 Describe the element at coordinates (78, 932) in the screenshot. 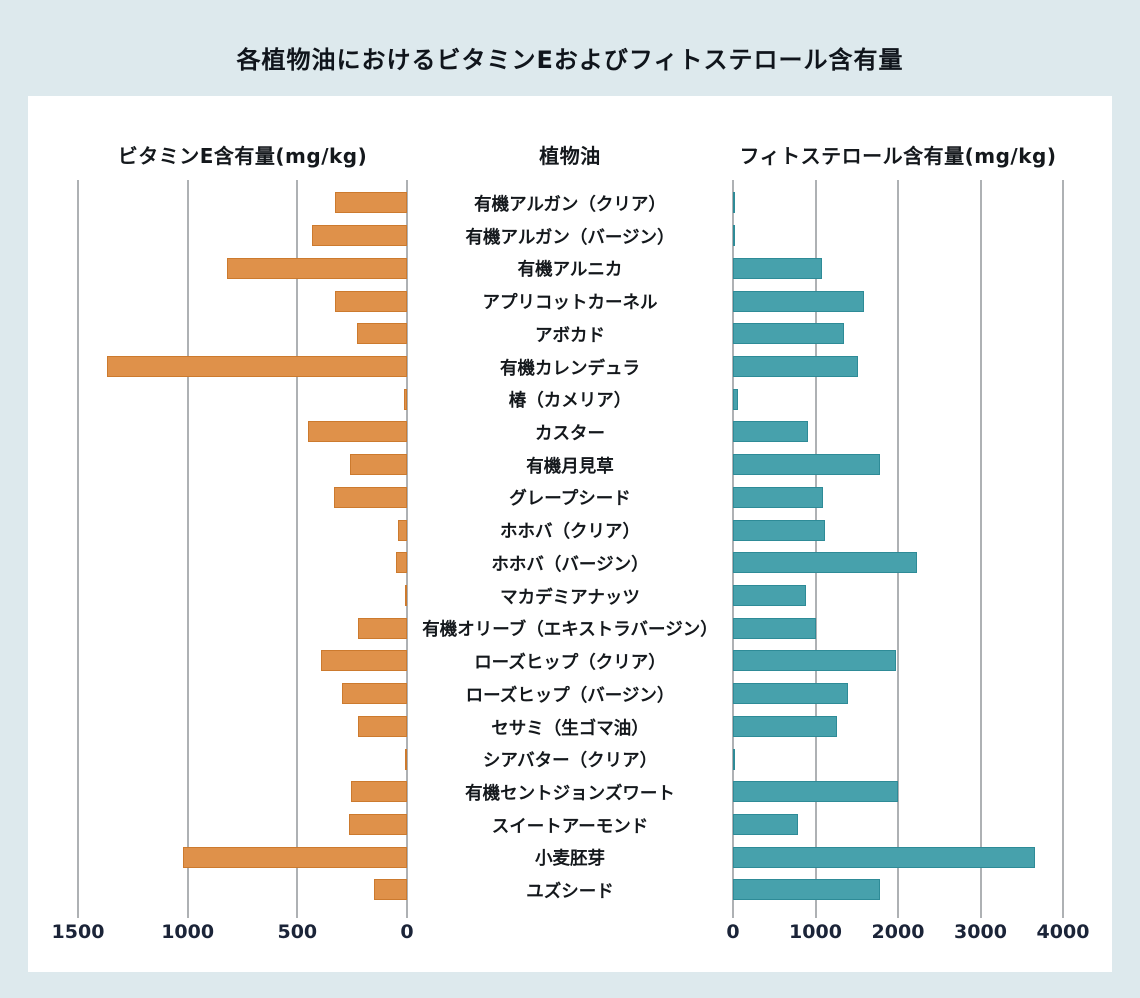

I see `left-axis-tick-label: 1500` at that location.